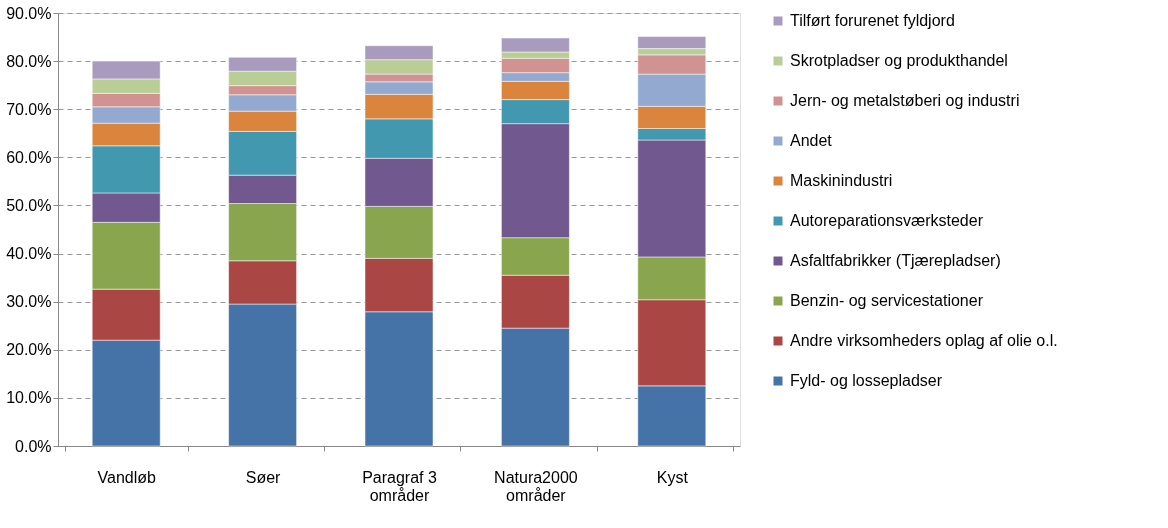  Describe the element at coordinates (672, 477) in the screenshot. I see `x-tick-label: Kyst` at that location.